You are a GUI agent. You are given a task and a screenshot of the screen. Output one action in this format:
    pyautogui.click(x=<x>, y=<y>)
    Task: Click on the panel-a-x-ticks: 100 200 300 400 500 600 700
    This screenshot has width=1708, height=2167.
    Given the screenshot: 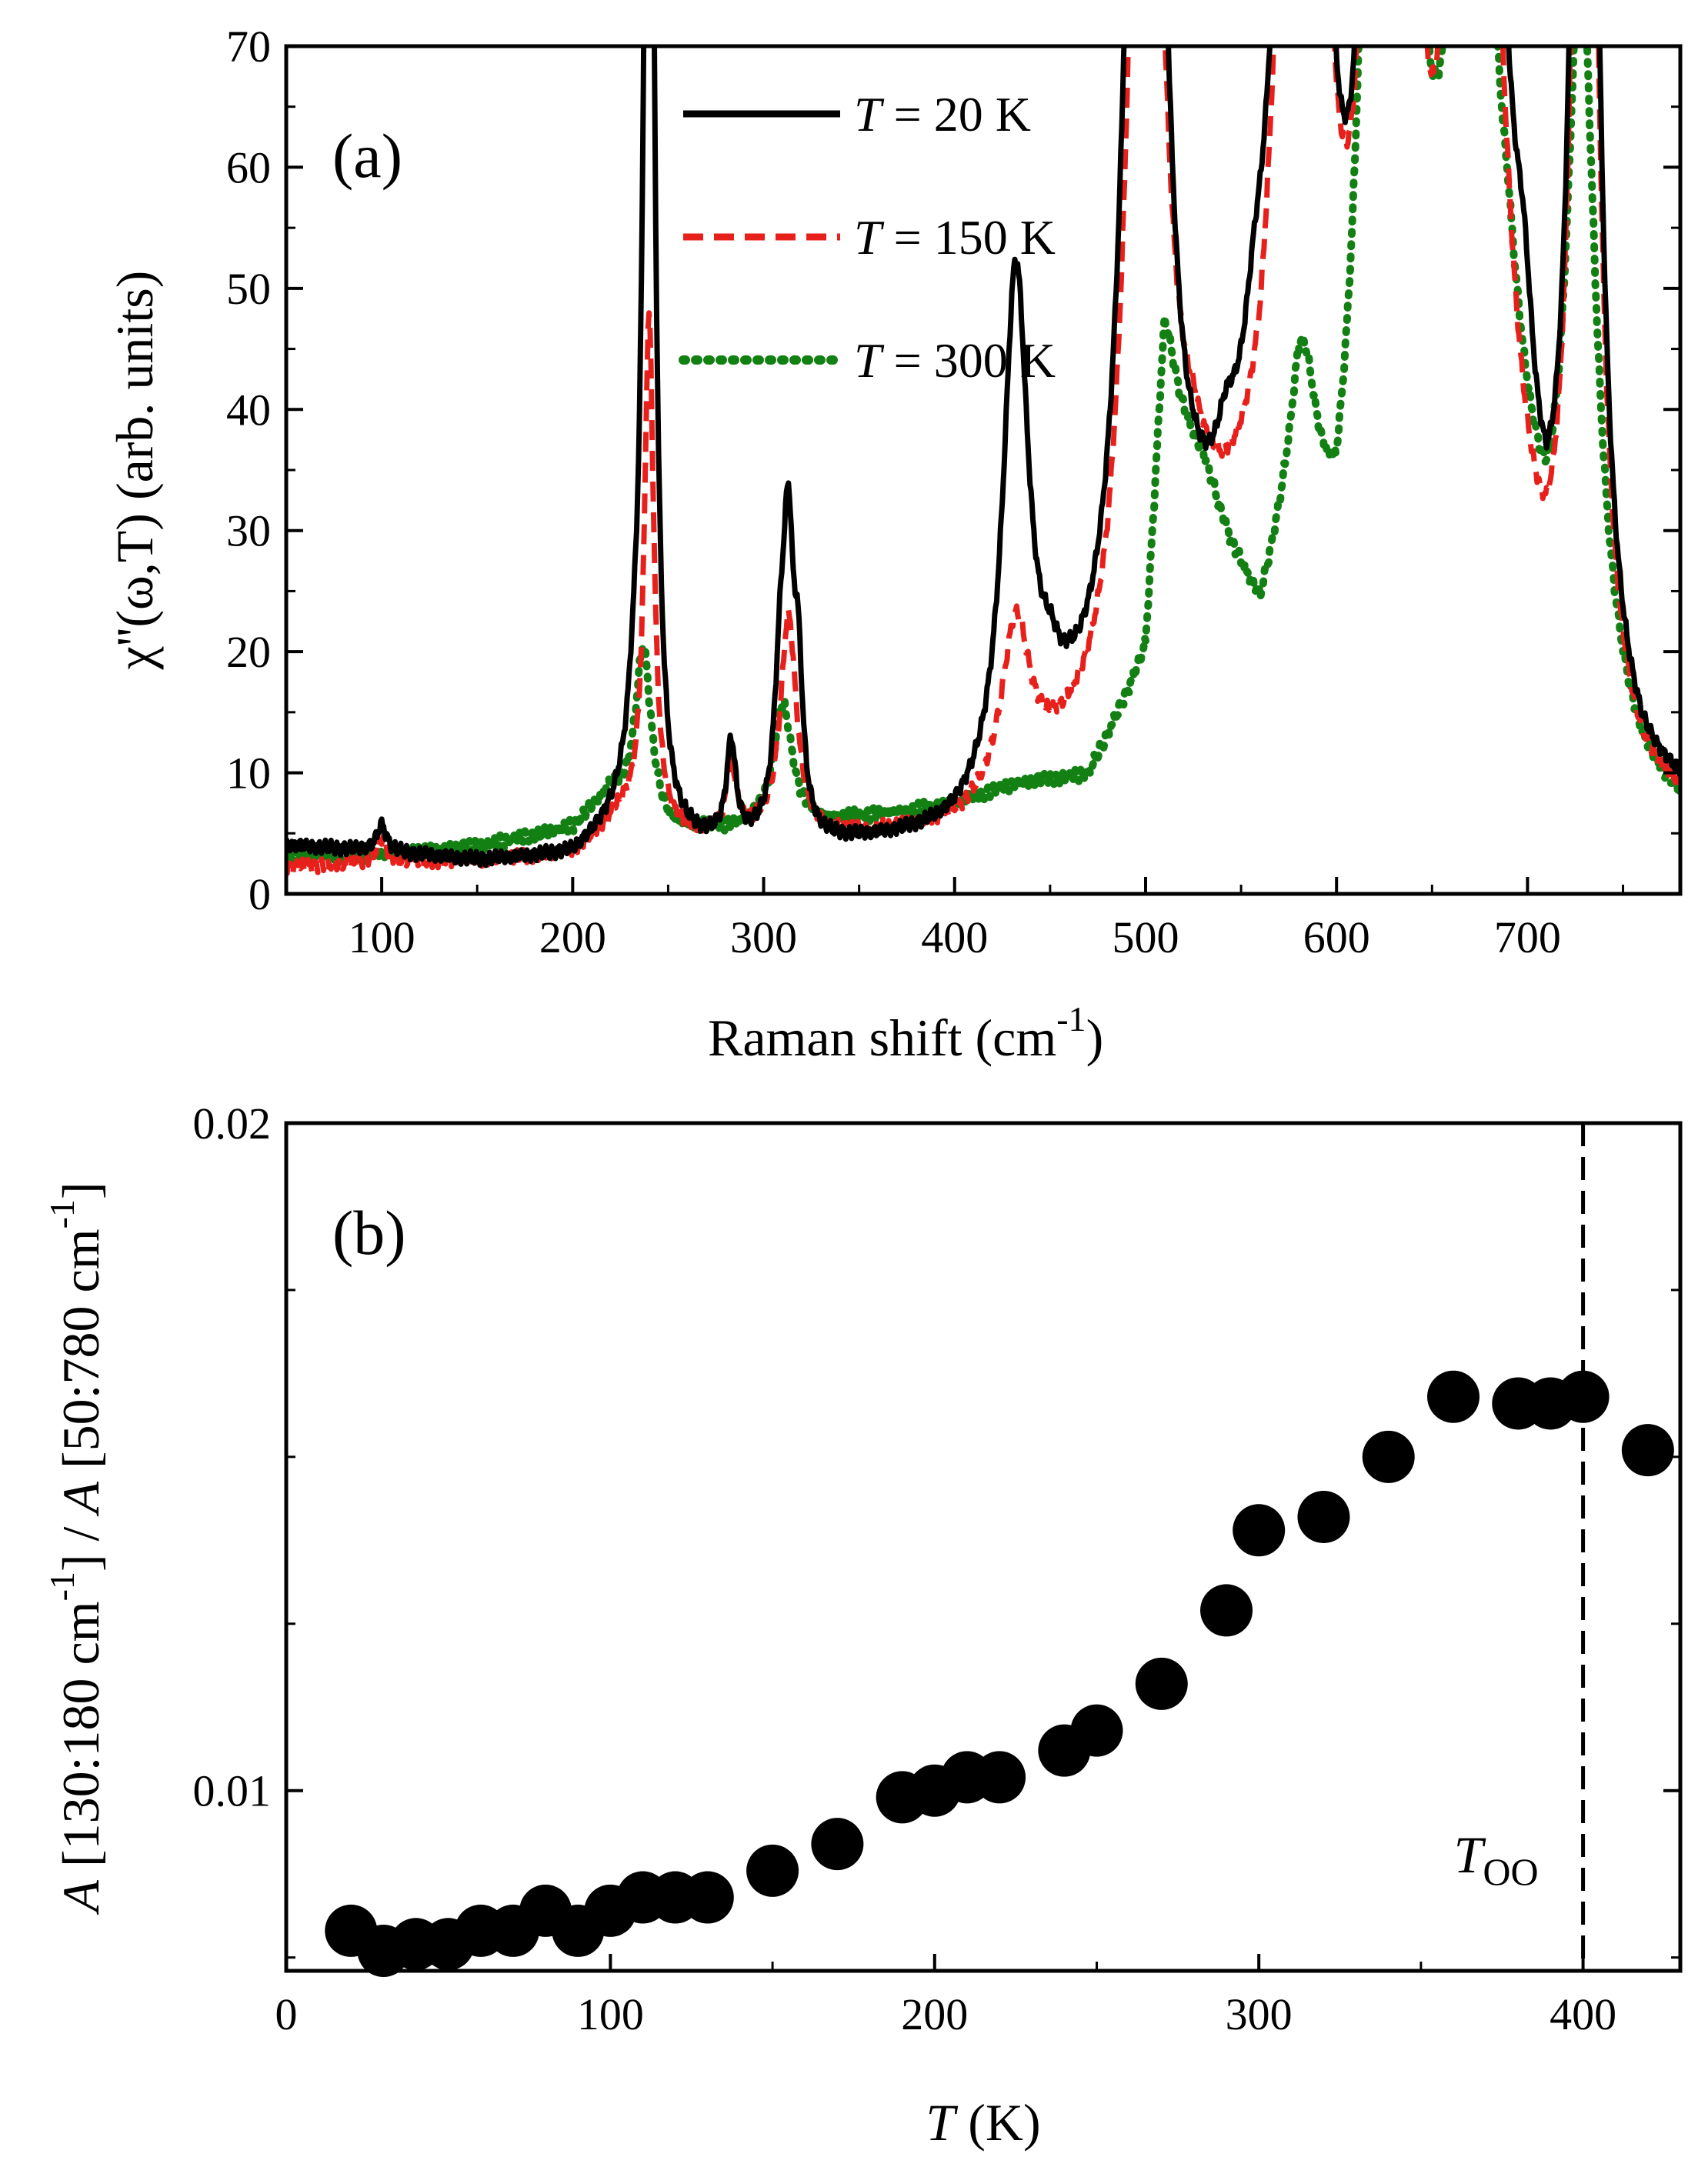 What is the action you would take?
    pyautogui.click(x=955, y=919)
    